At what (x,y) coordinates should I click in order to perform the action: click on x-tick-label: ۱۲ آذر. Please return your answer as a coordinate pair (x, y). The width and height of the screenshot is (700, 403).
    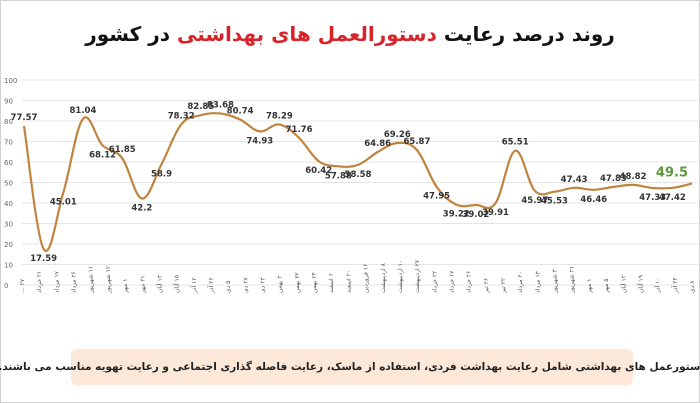
    Looking at the image, I should click on (193, 285).